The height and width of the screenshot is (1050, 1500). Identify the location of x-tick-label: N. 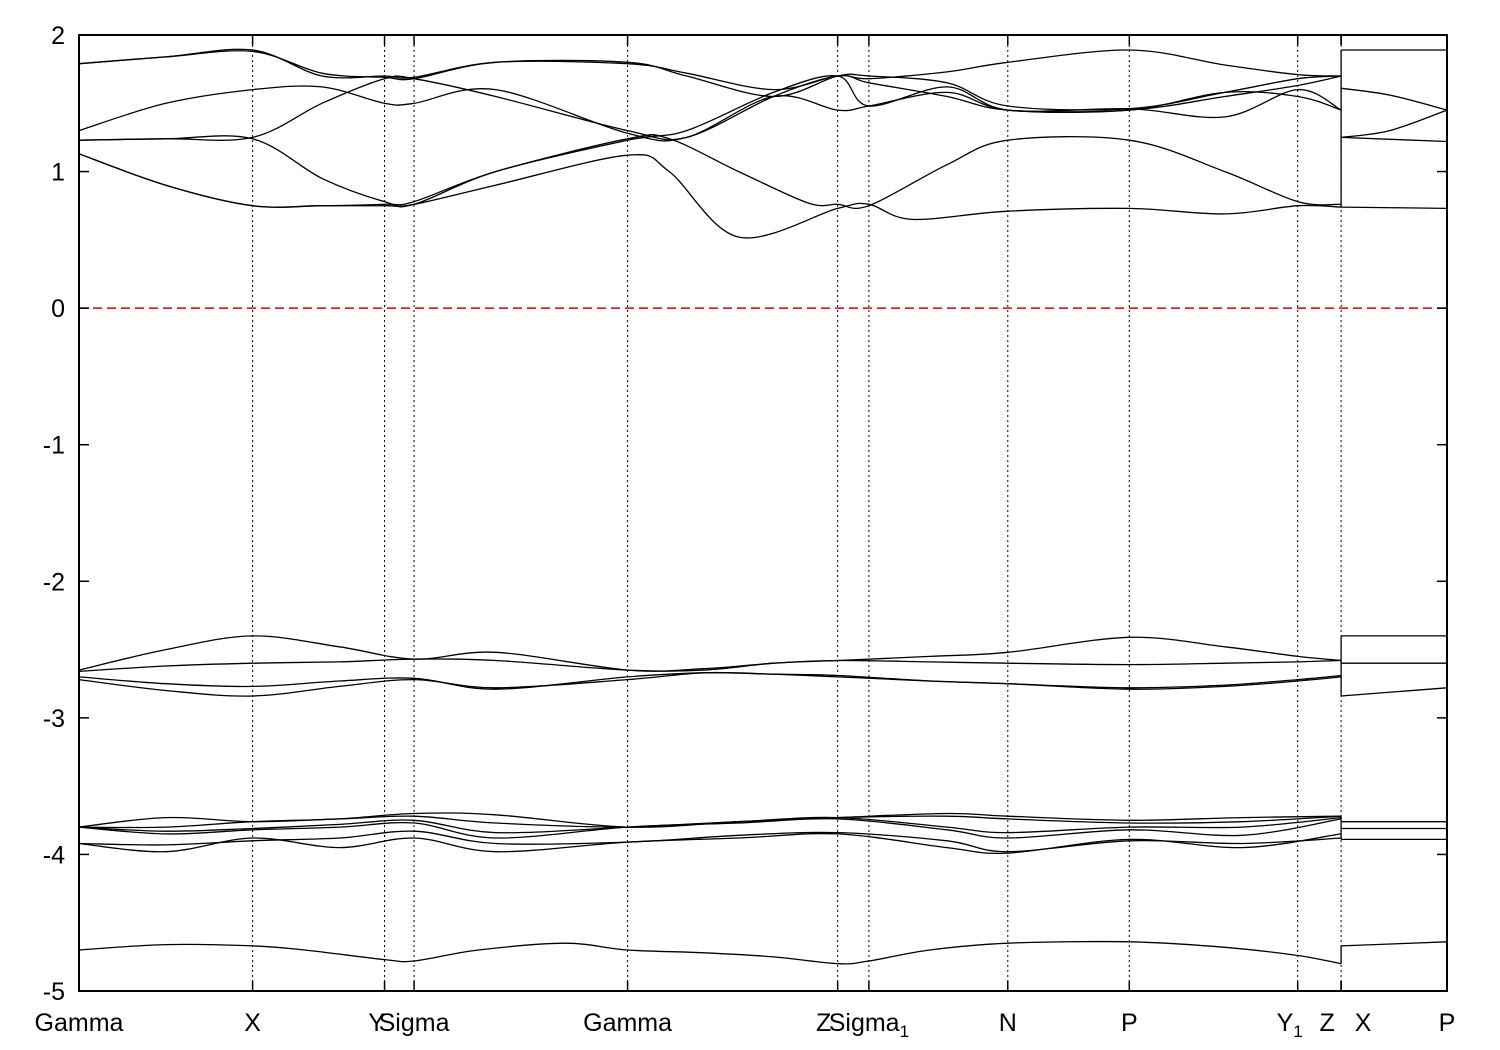
(1008, 1023).